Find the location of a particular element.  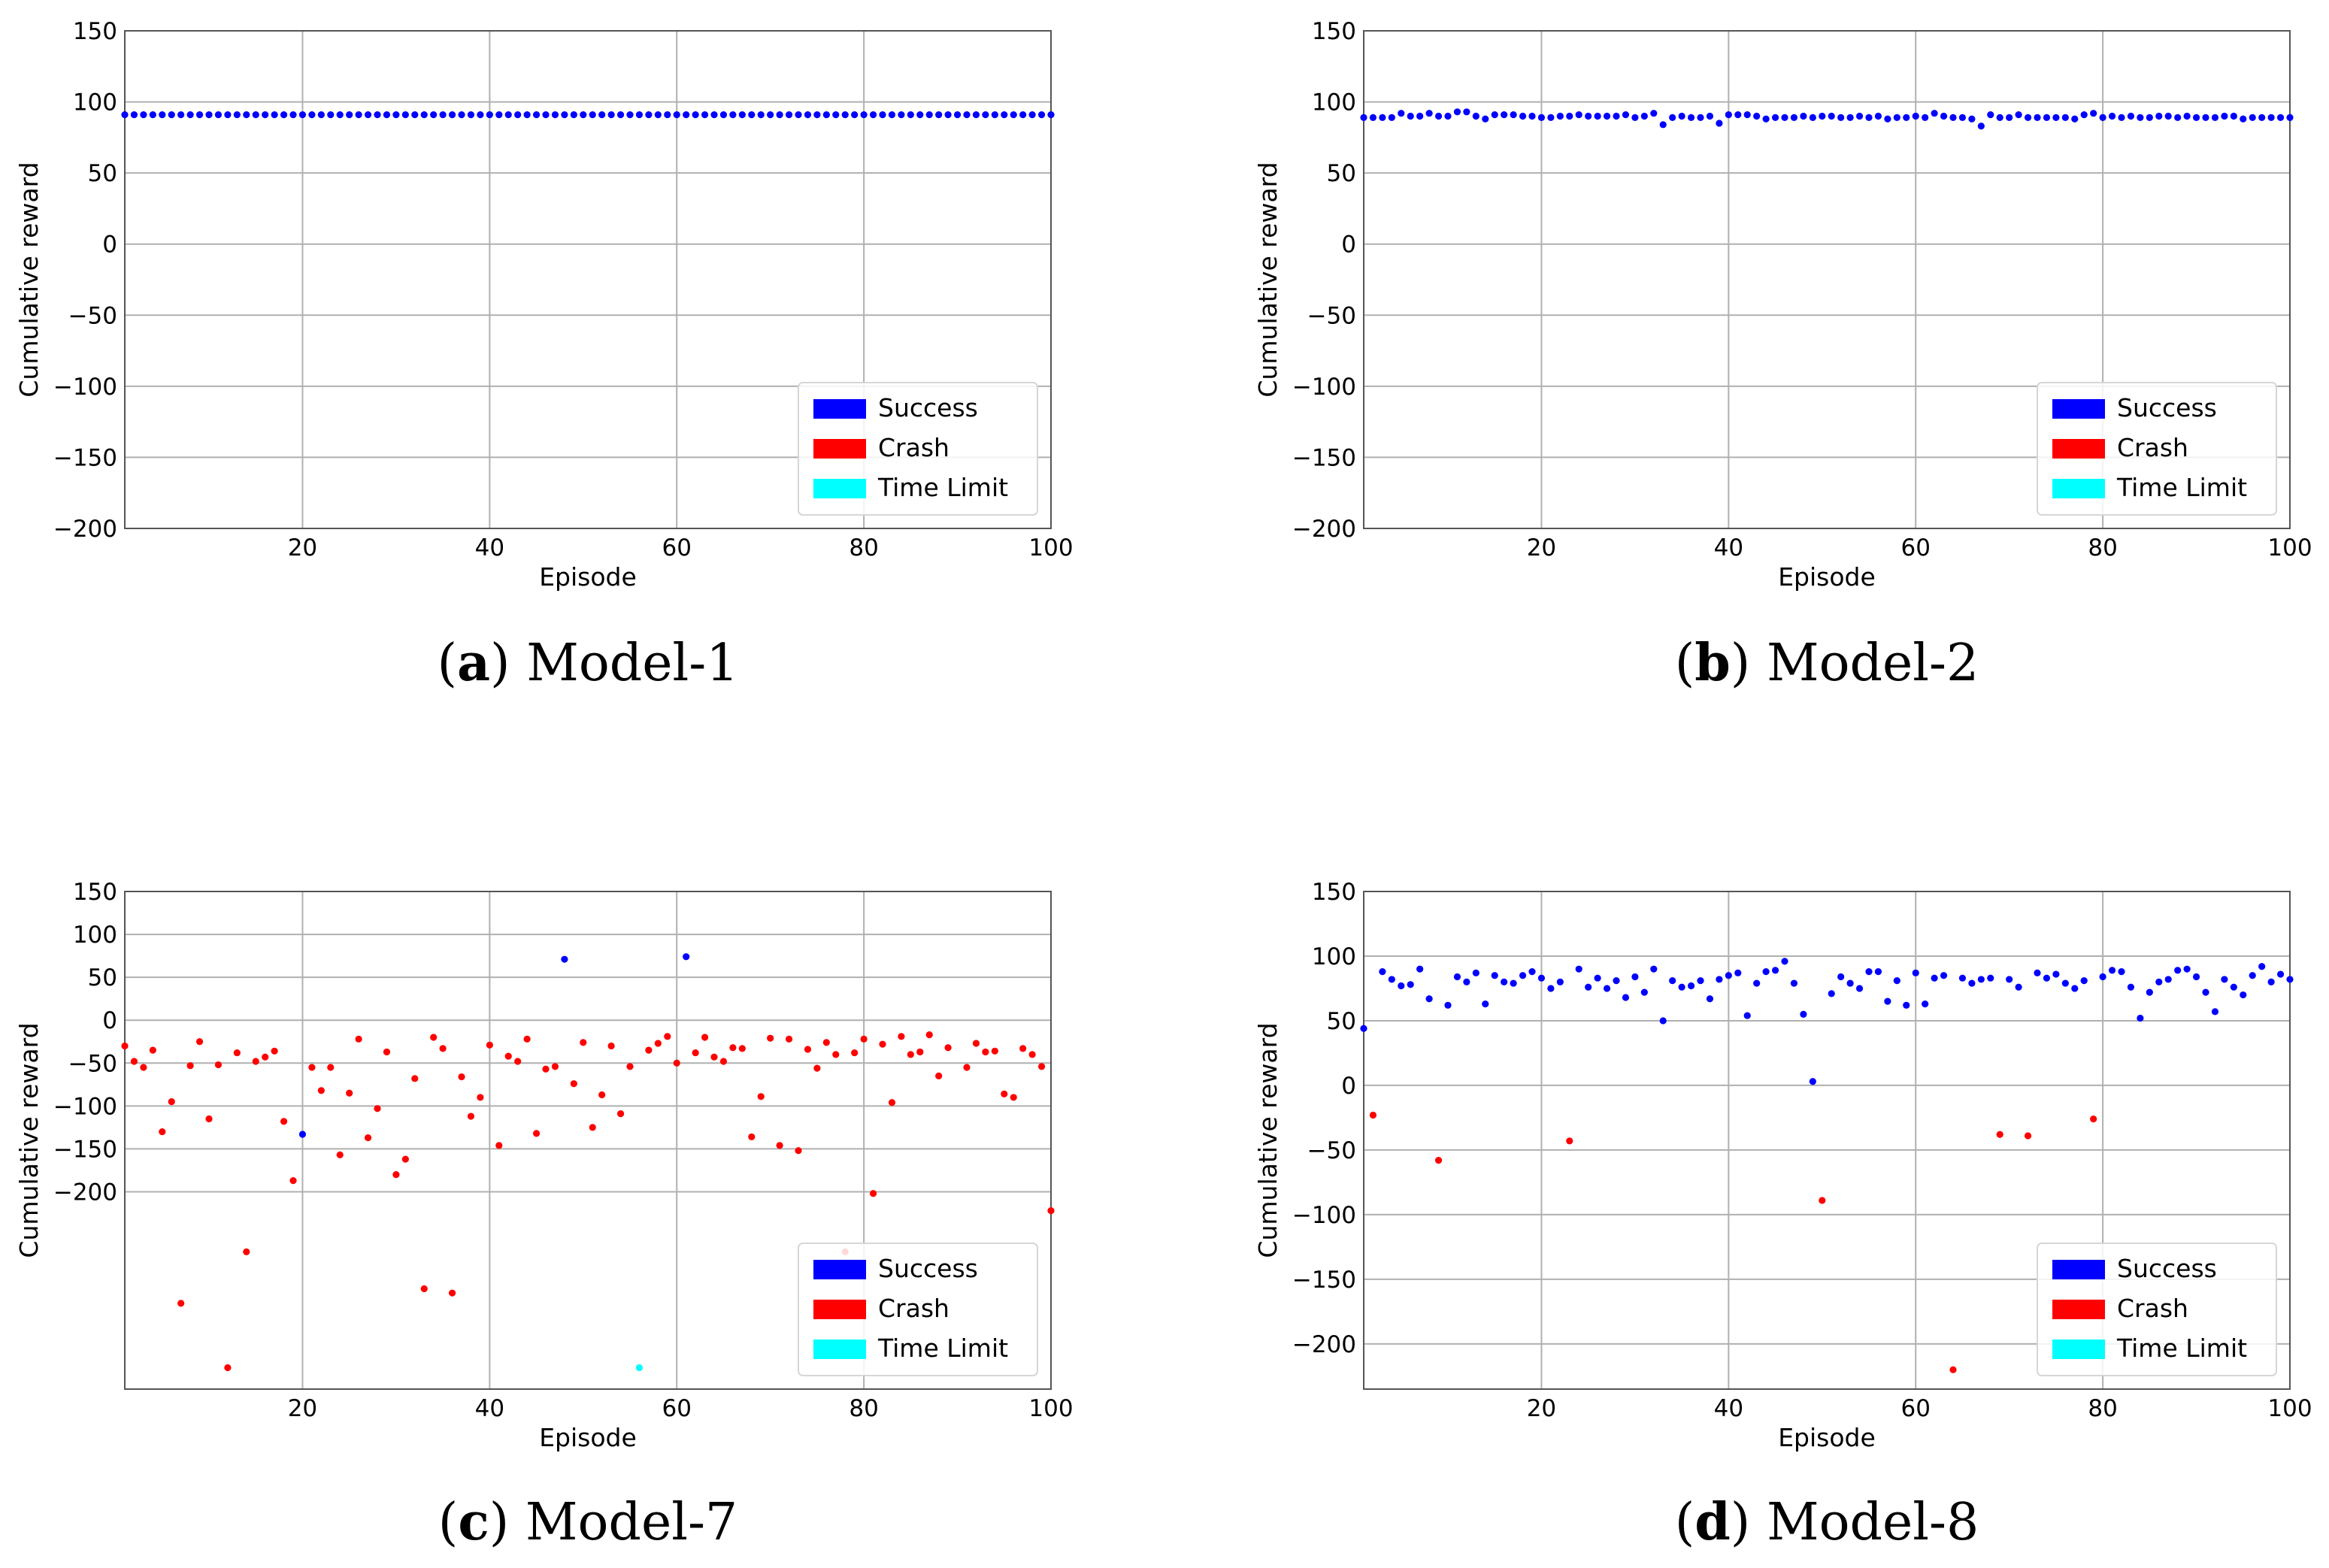

panel-caption: (a) Model-1 is located at coordinates (588, 663).